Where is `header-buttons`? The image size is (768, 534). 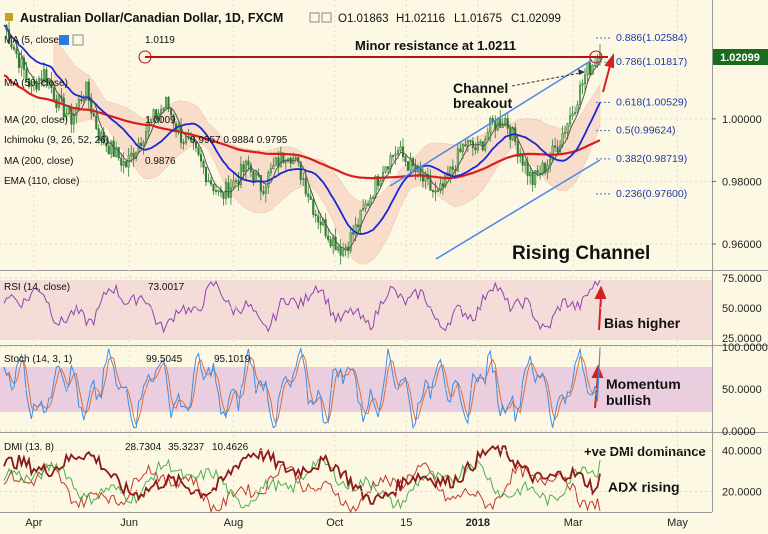
header-buttons is located at coordinates (320, 17).